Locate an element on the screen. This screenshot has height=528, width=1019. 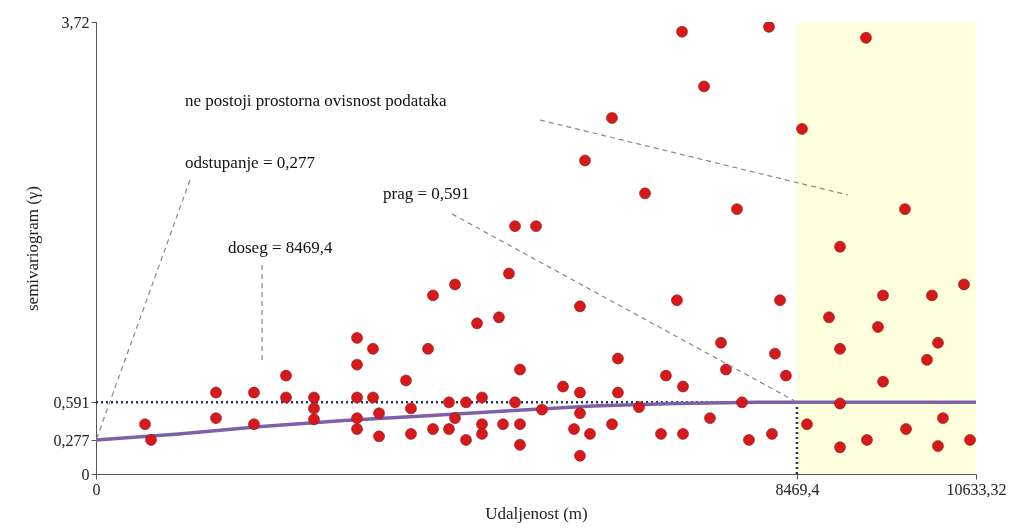
annotation: doseg = 8469,4 is located at coordinates (280, 247).